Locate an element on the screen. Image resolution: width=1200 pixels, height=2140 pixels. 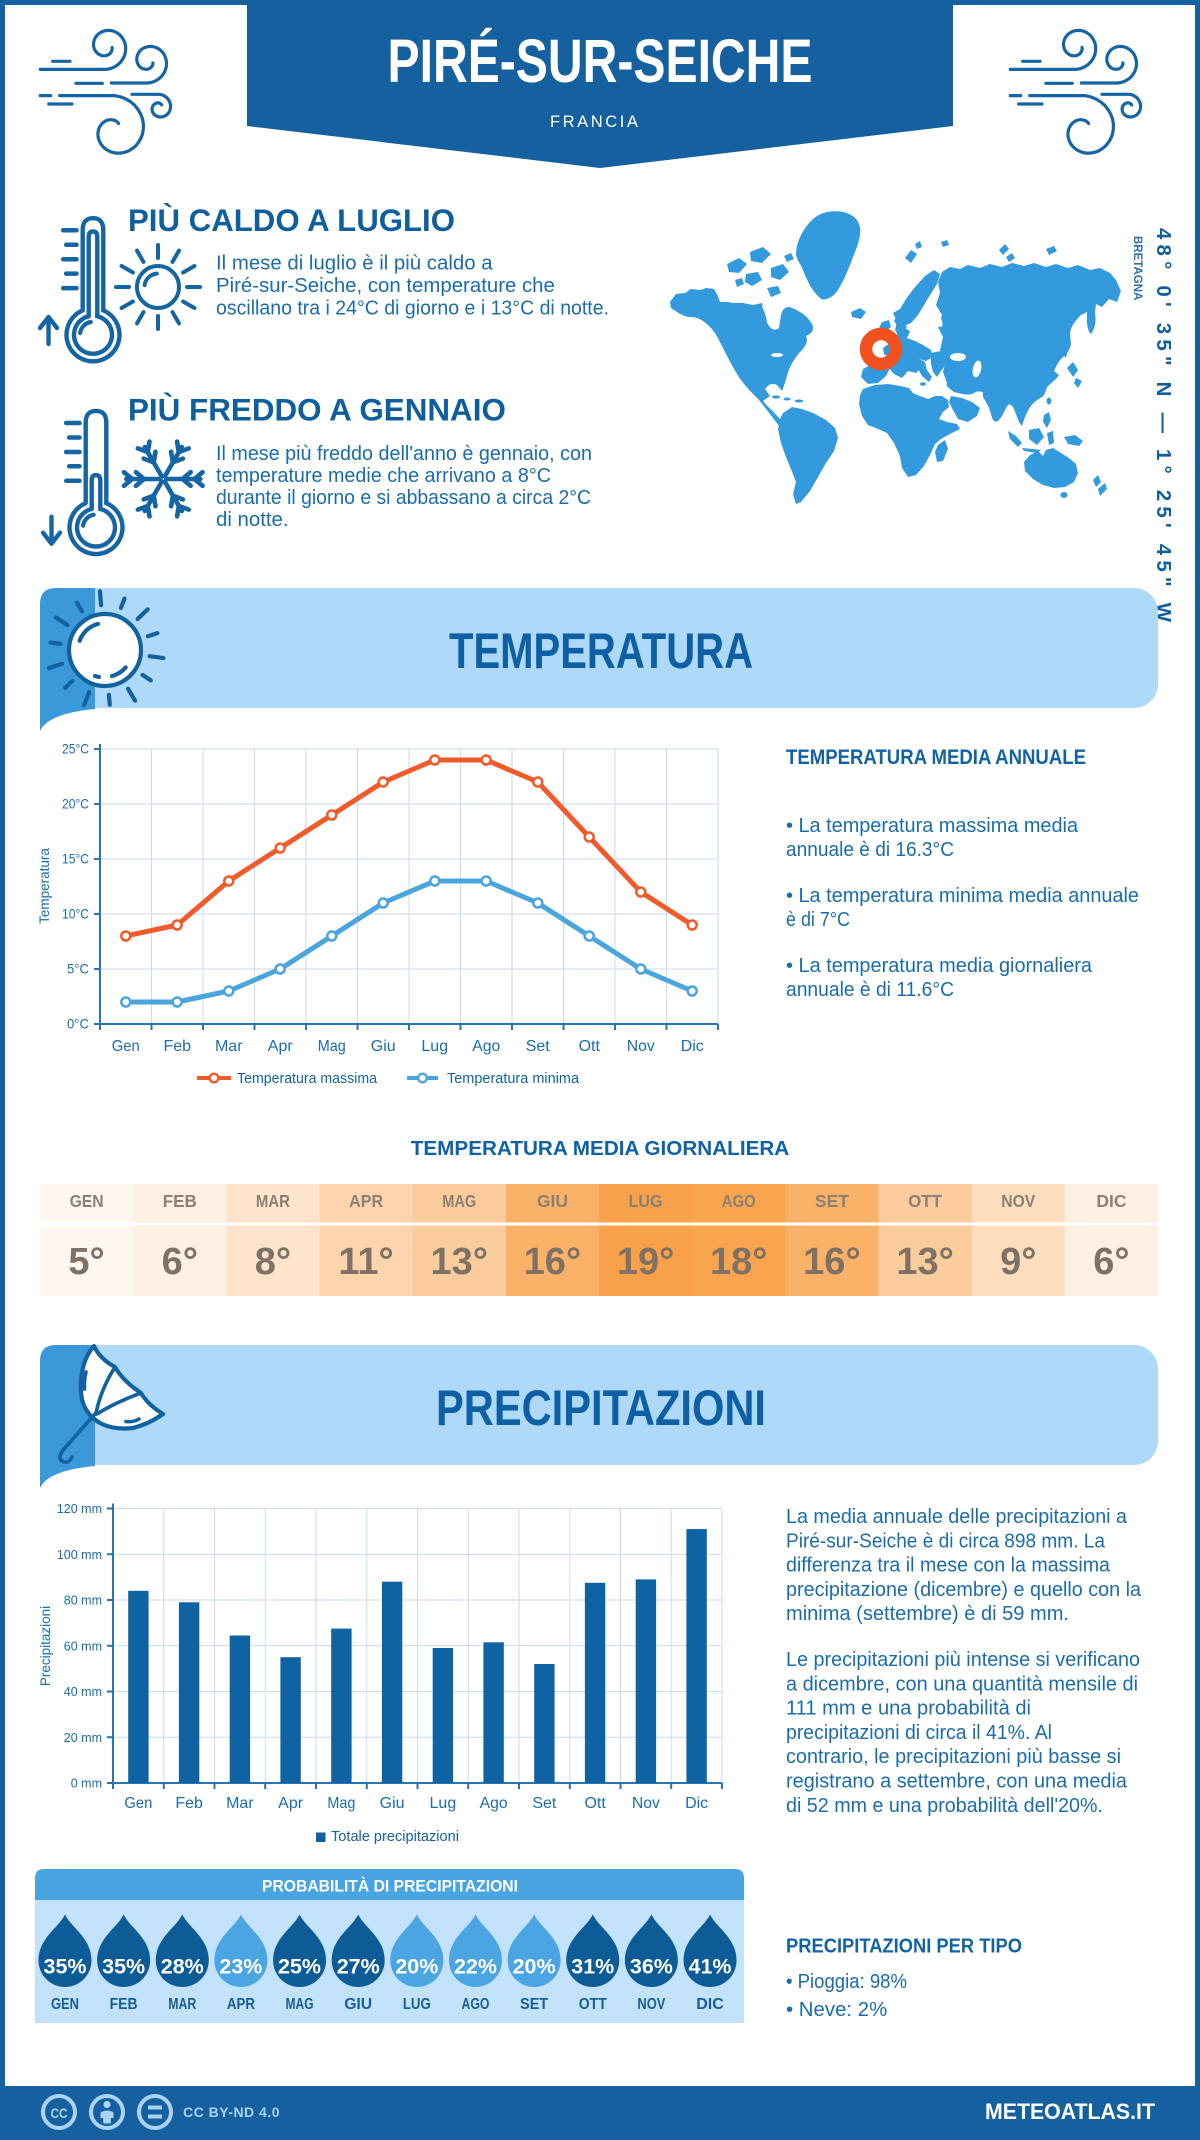
svg-text: 48° 0' 35" N — 1° 25' 45" W is located at coordinates (1163, 425).